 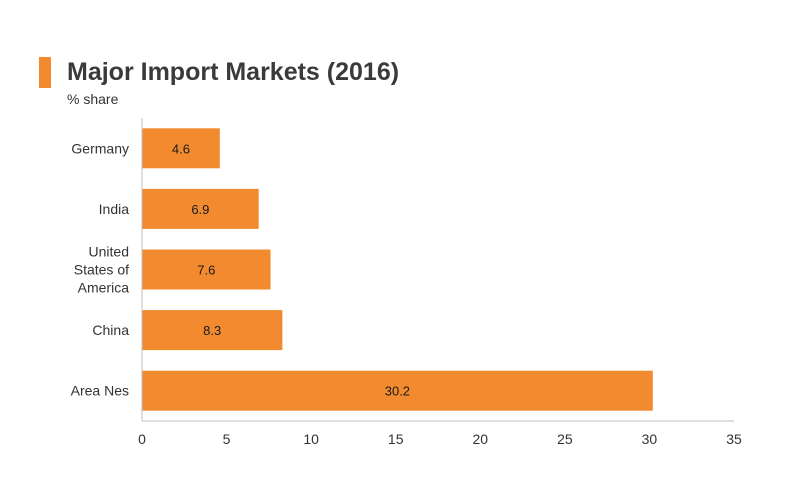 I want to click on category-label: Germany, so click(x=100, y=148).